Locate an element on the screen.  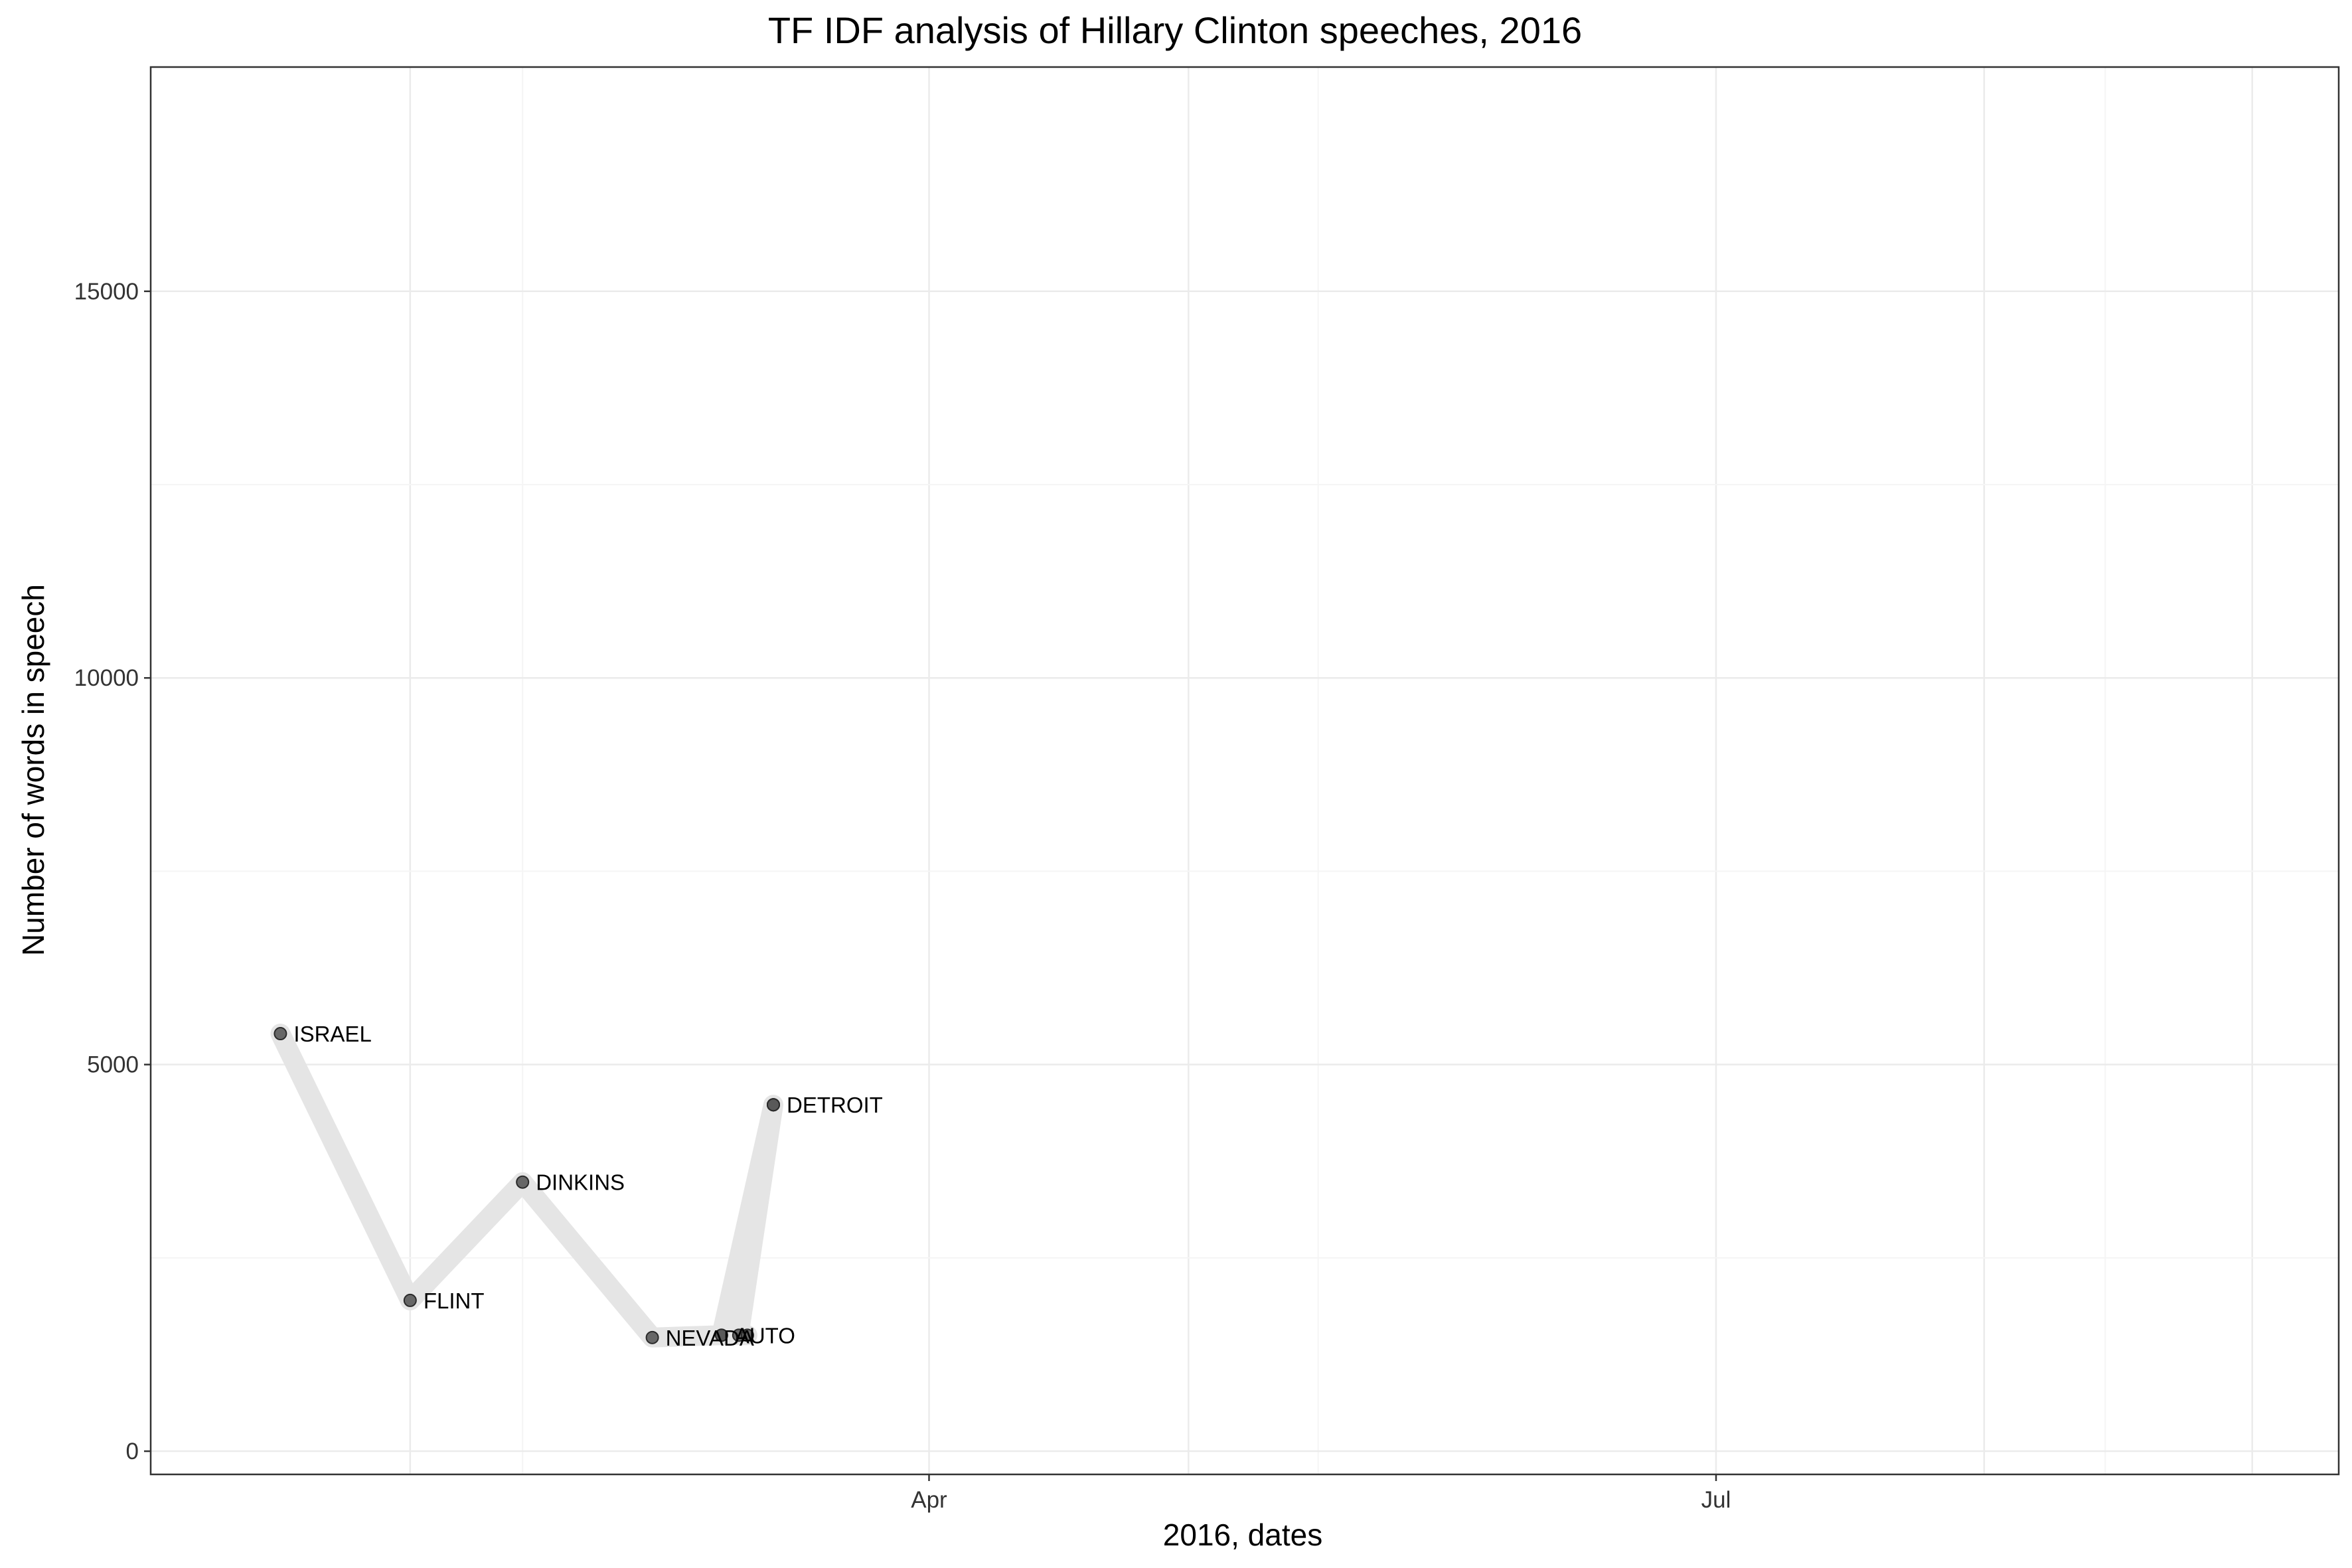
data-label: FLINT is located at coordinates (455, 1301).